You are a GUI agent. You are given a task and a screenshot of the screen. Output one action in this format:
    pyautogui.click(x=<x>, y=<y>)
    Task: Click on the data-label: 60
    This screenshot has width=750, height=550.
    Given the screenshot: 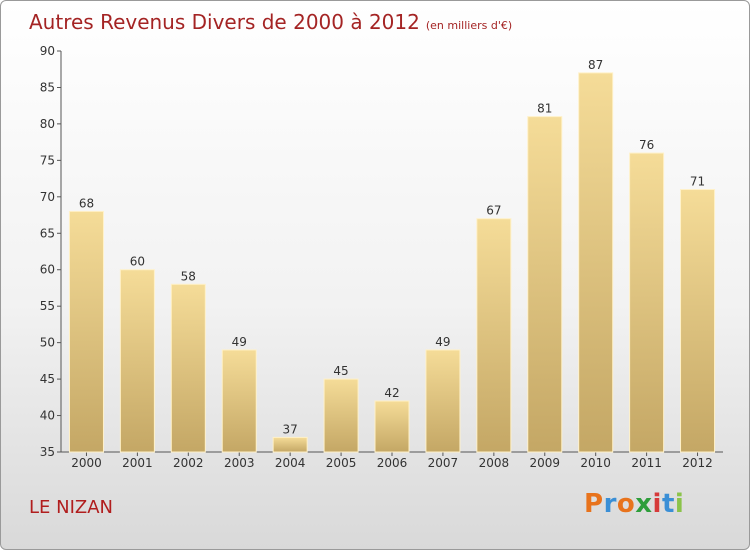 What is the action you would take?
    pyautogui.click(x=137, y=262)
    